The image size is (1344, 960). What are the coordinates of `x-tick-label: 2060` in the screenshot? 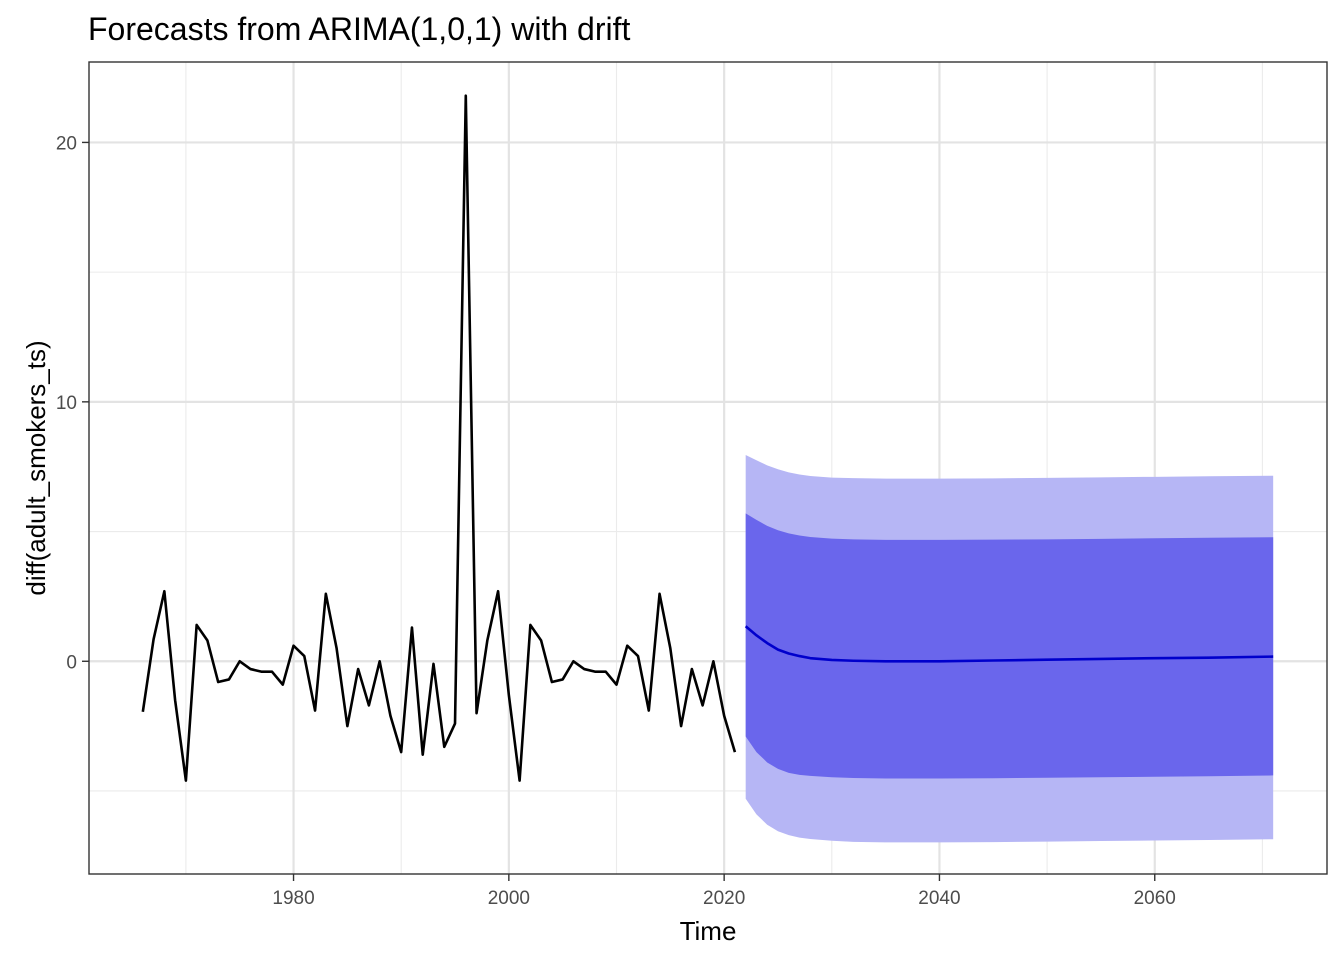 It's located at (1155, 898).